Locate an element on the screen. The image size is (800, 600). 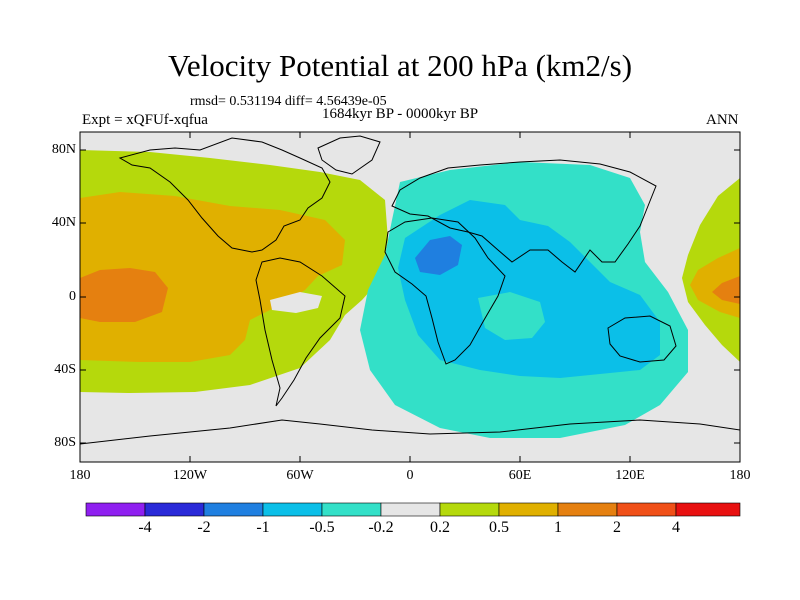
lat-label-40n: 40N is located at coordinates (63, 222).